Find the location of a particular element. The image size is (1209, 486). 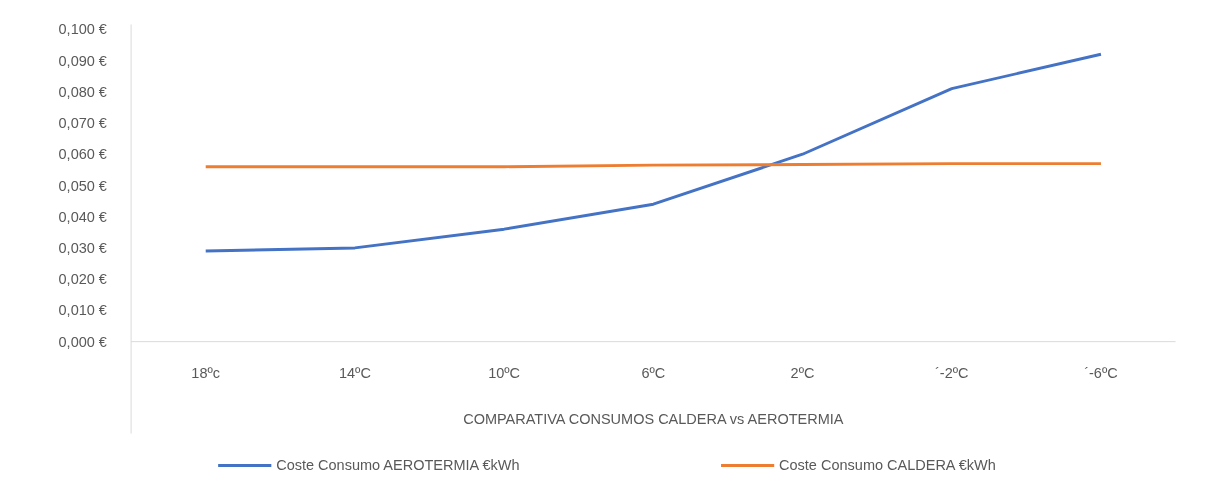

x-axis-title: COMPARATIVA CONSUMOS CALDERA vs AEROTERMIA is located at coordinates (653, 418).